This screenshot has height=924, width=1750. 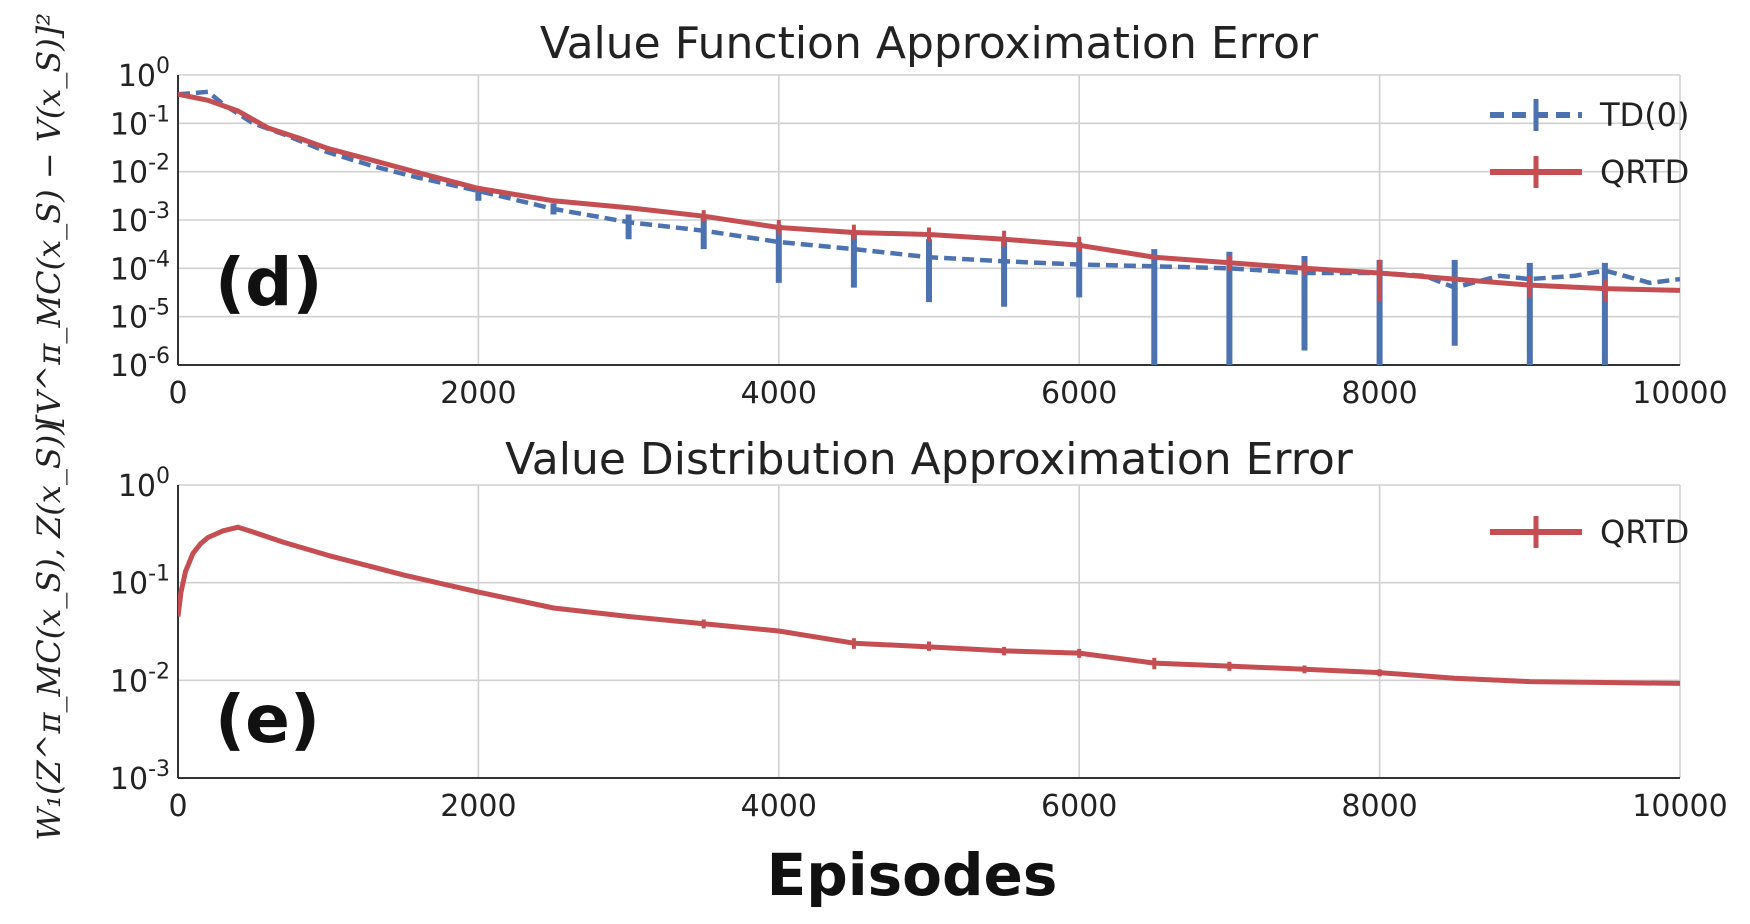 I want to click on y-axis-label: W₁(Z^π_MC(x_S), Z(x_S)), so click(x=49, y=631).